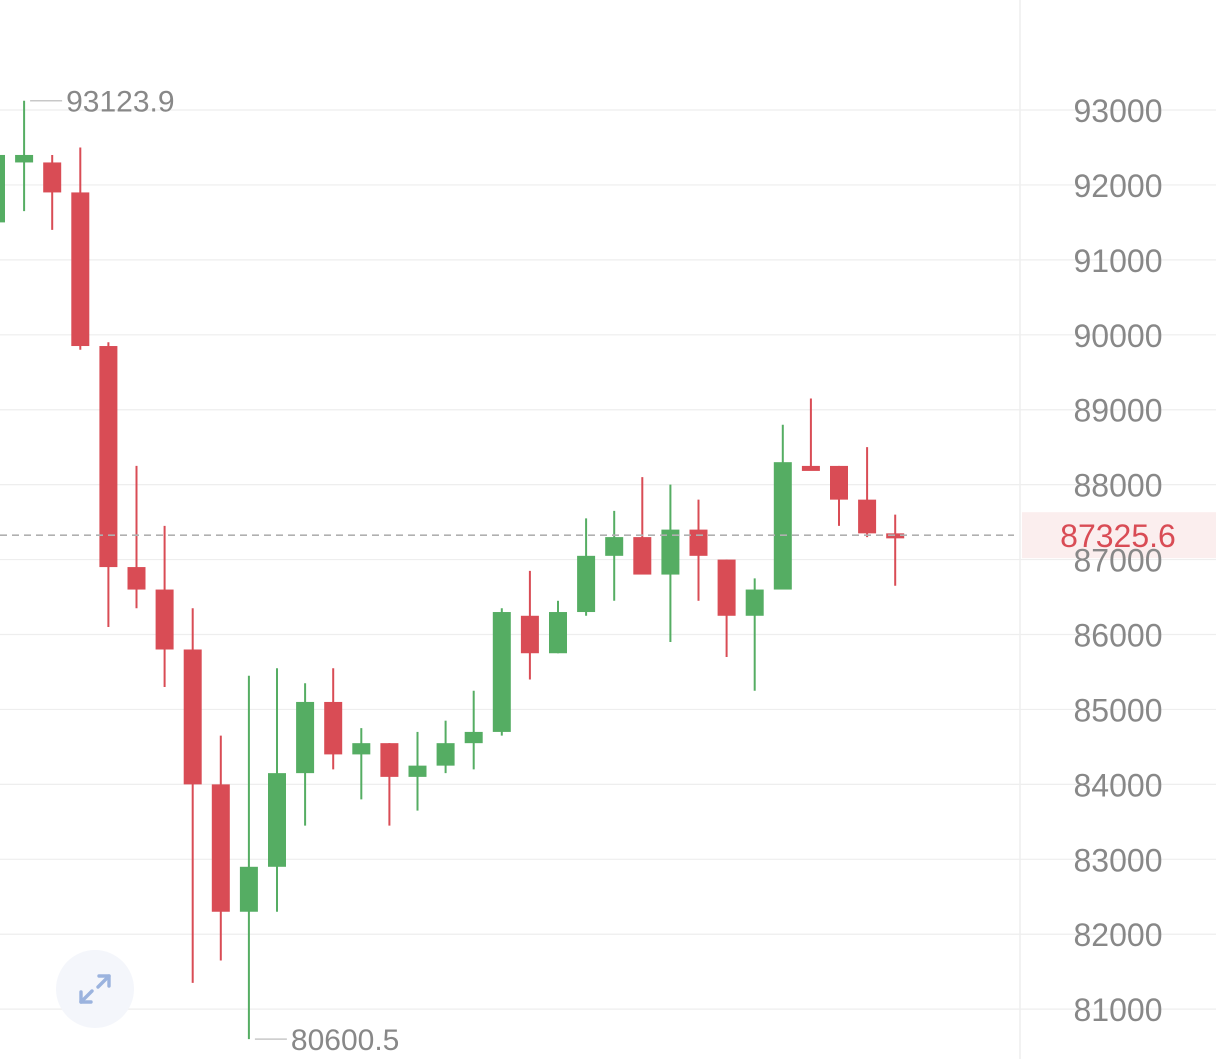 This screenshot has height=1064, width=1216. What do you see at coordinates (1118, 935) in the screenshot?
I see `y-tick-label: 82000` at bounding box center [1118, 935].